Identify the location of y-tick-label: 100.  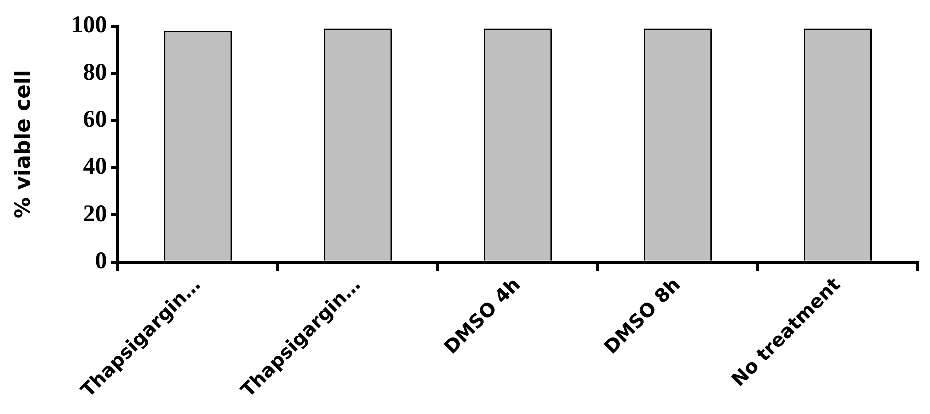
(89, 25).